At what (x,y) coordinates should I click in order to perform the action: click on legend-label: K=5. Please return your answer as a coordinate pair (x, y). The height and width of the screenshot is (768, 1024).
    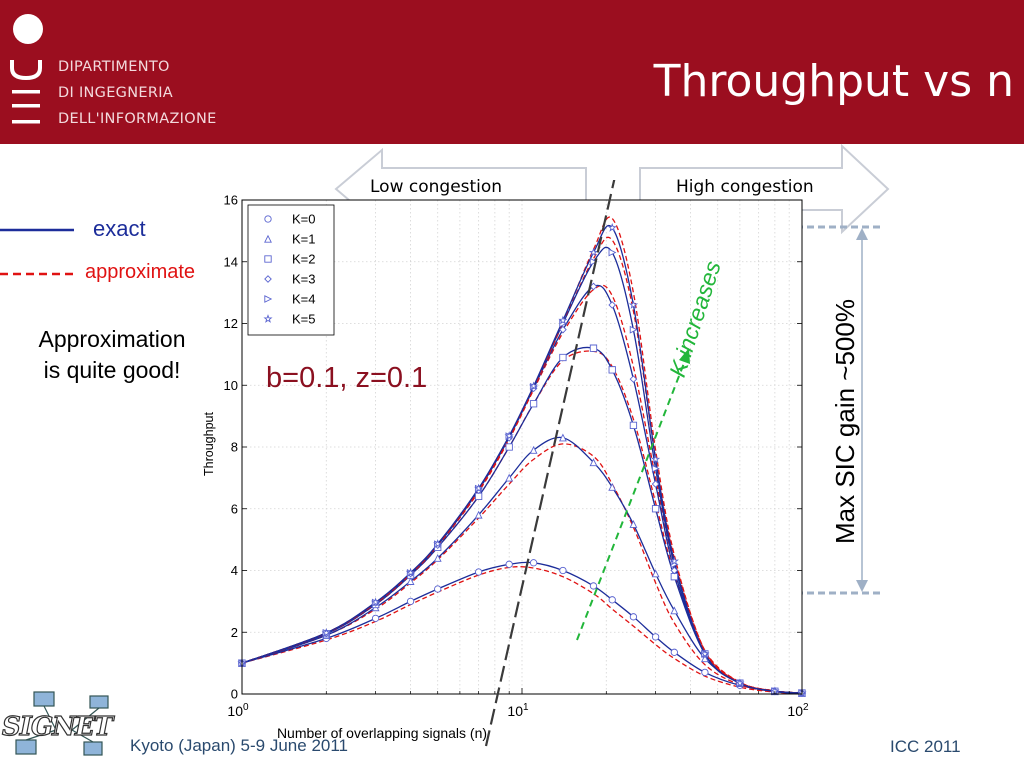
    Looking at the image, I should click on (304, 319).